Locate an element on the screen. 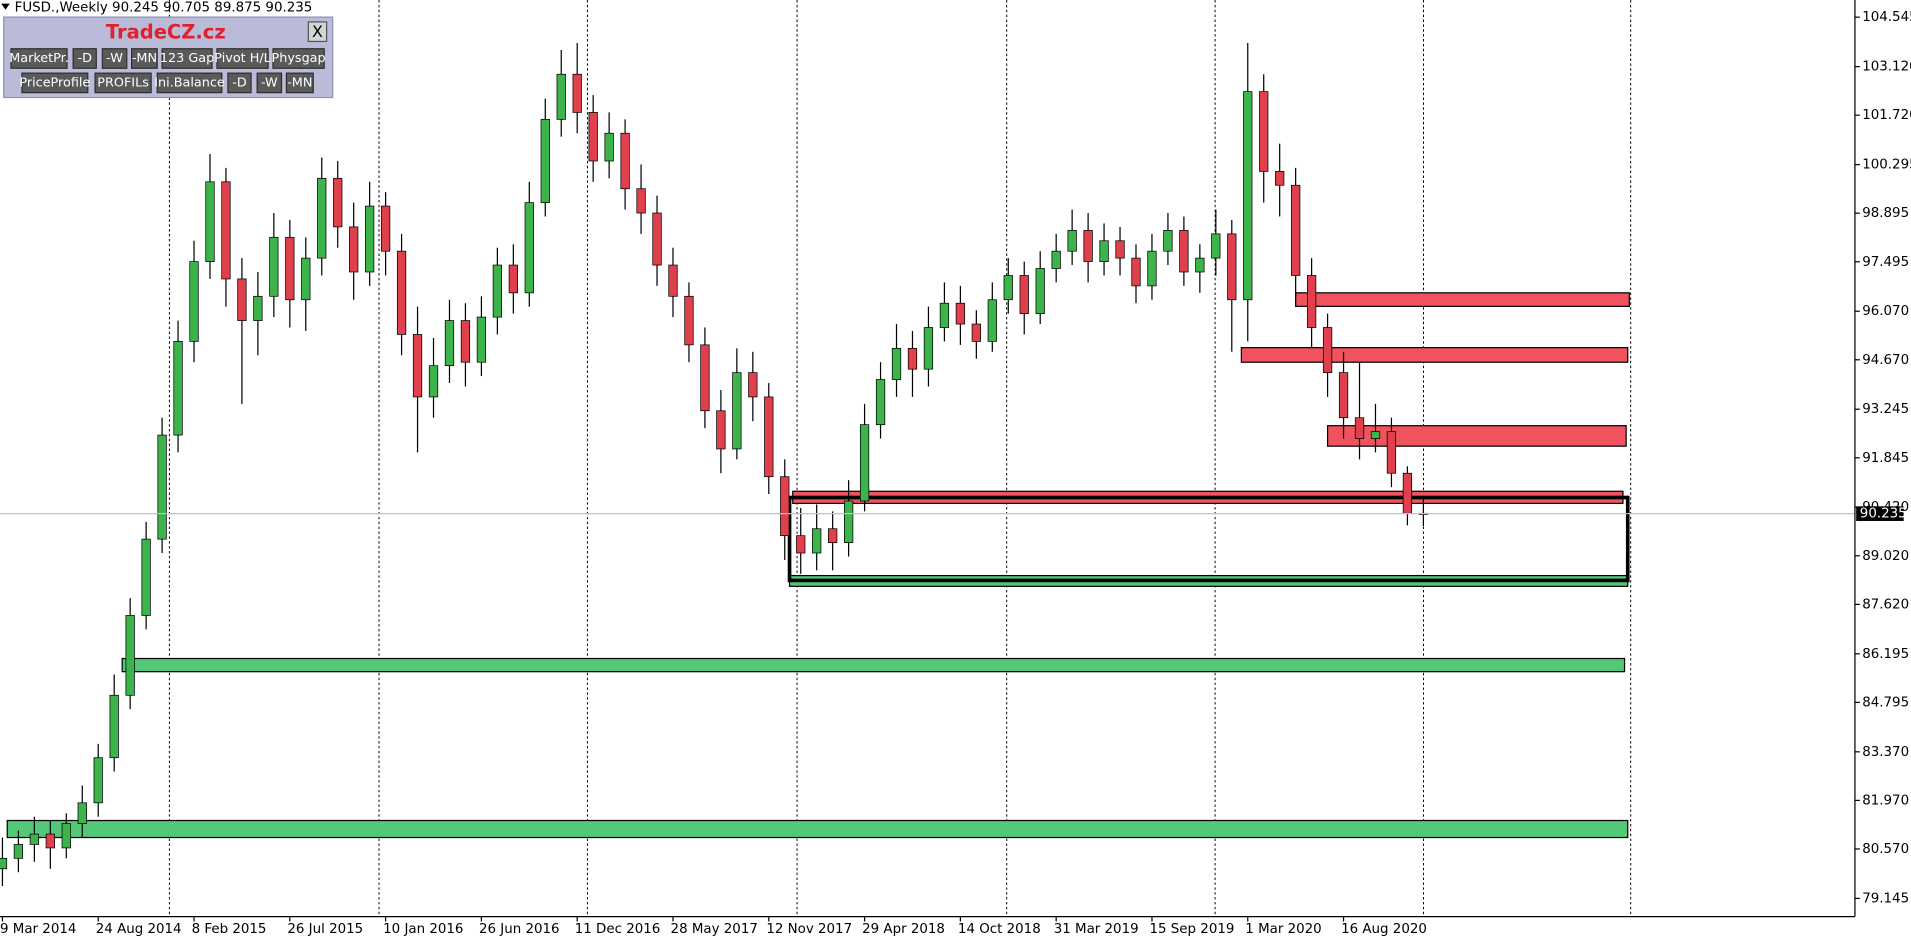  x-tick-label: 29 Apr 2018 is located at coordinates (903, 929).